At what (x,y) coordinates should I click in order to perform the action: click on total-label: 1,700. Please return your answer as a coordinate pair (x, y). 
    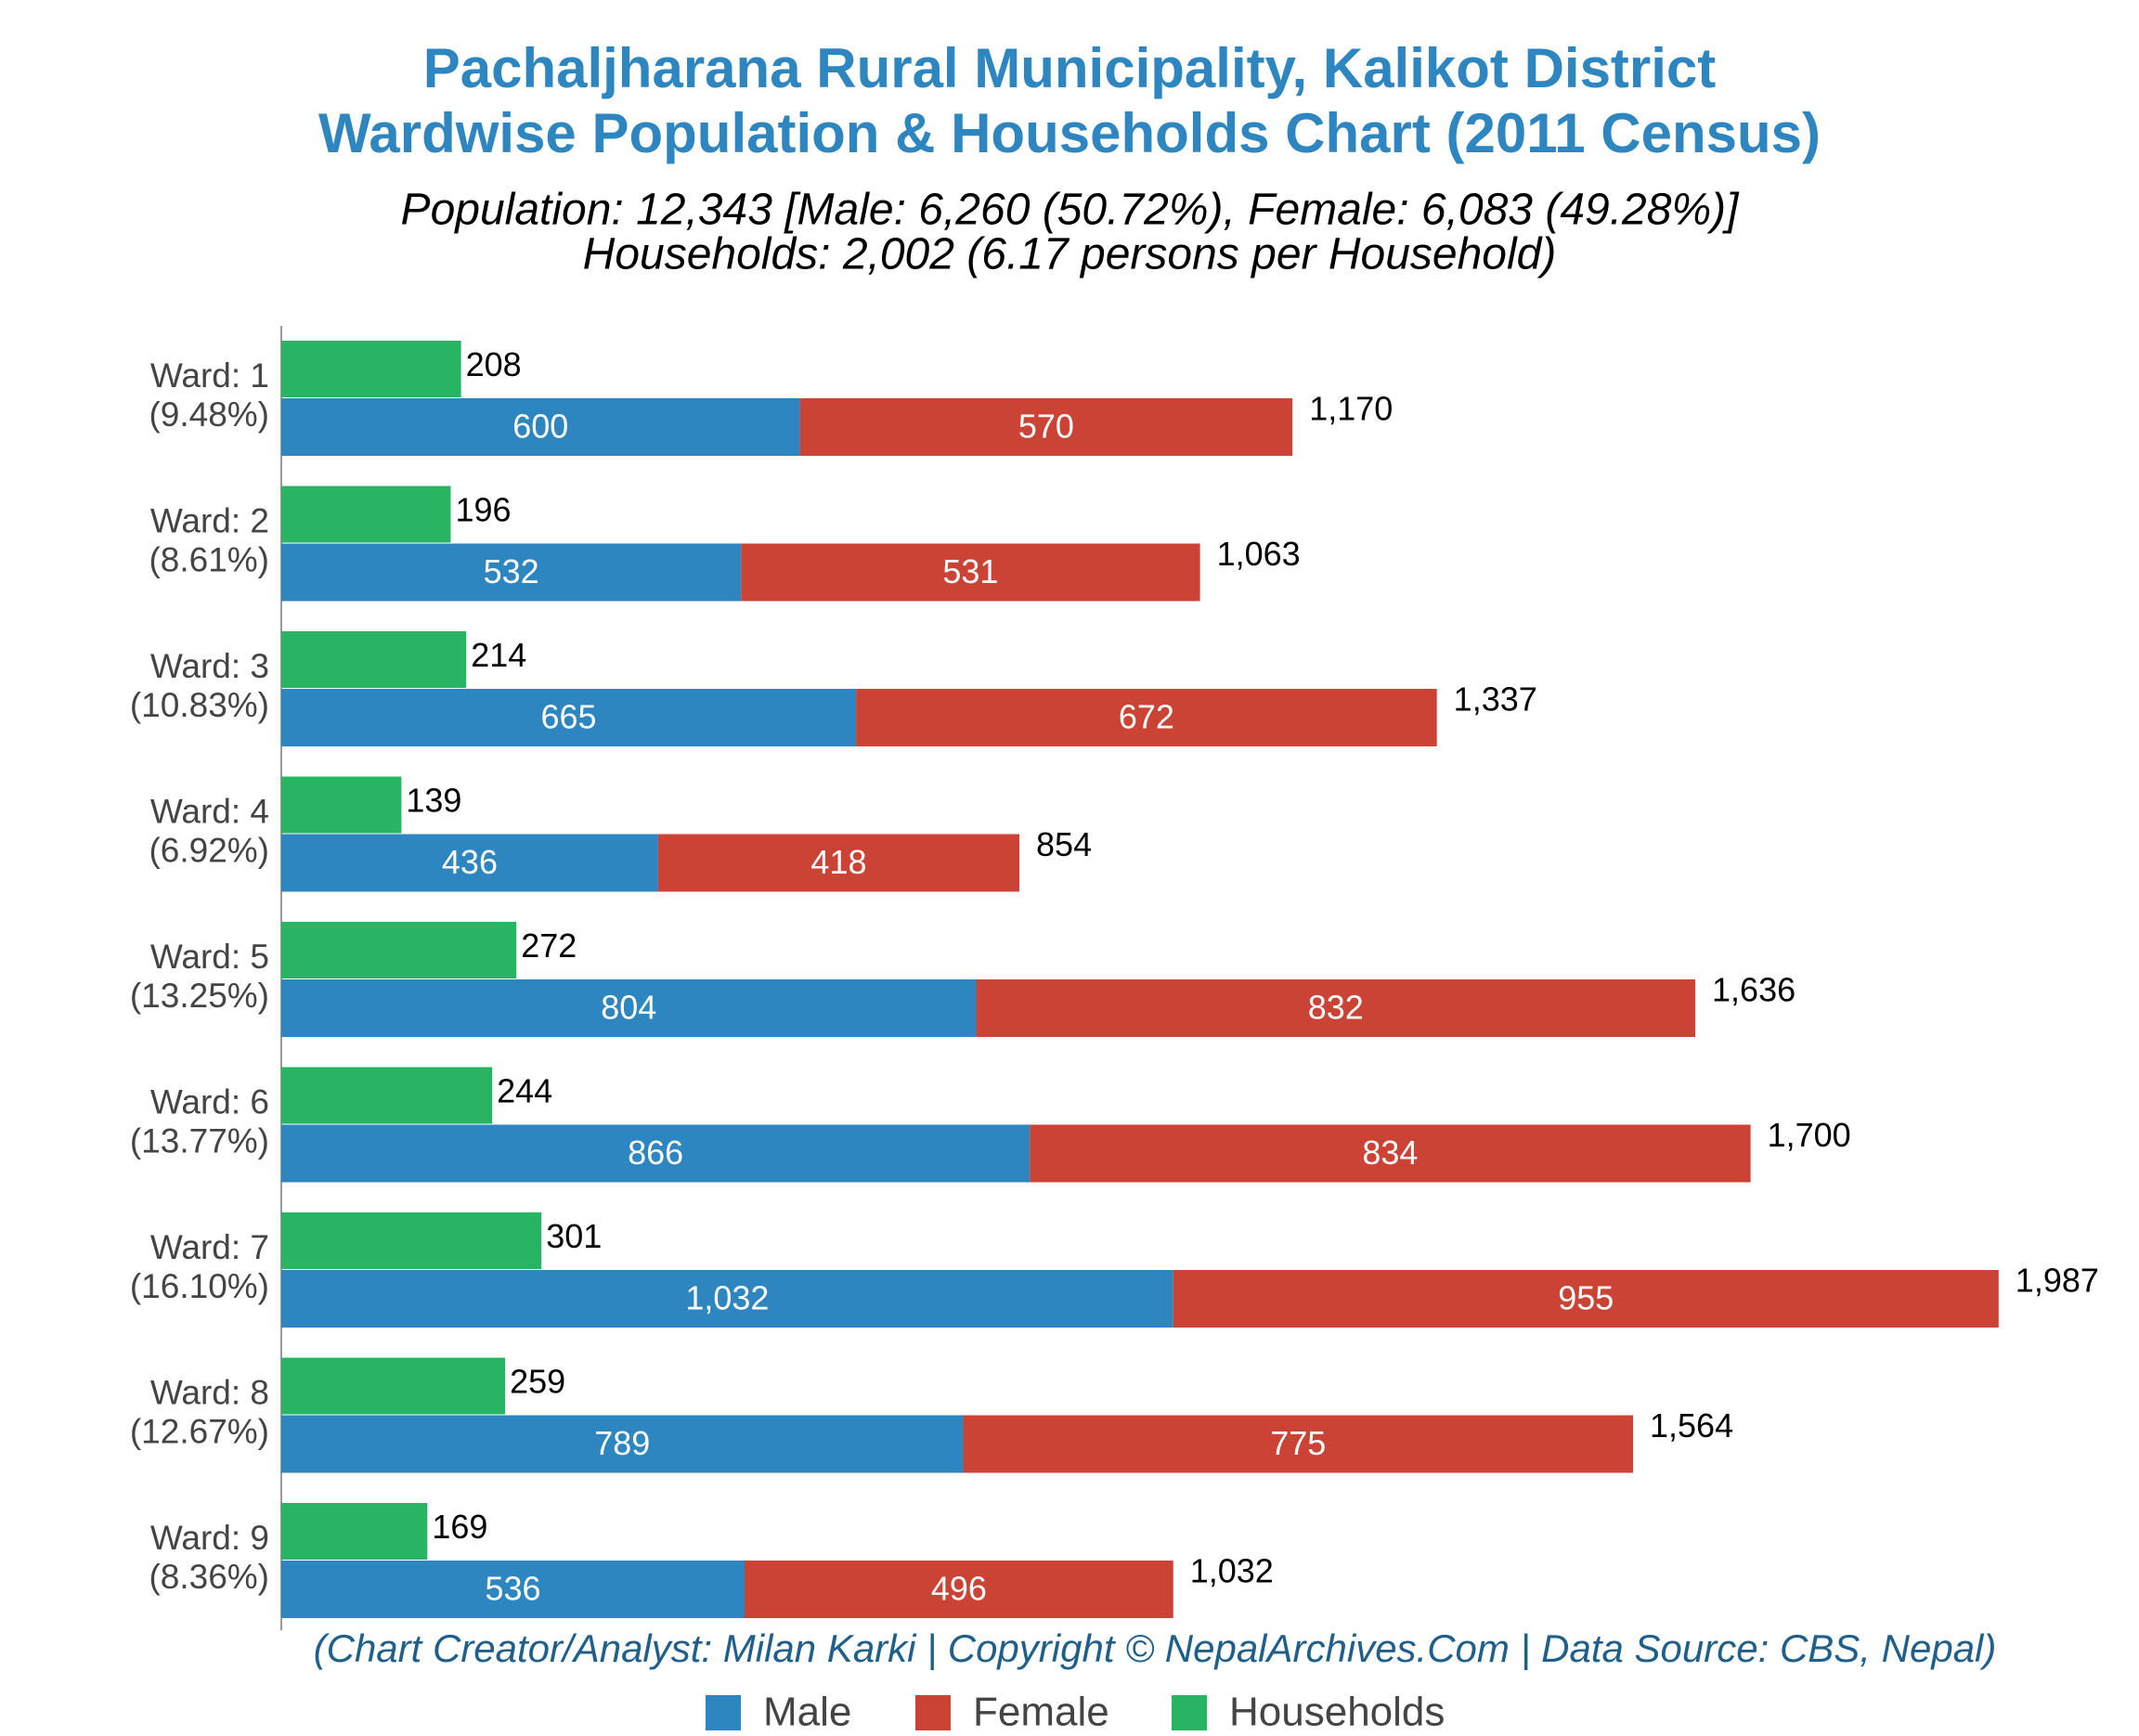
    Looking at the image, I should click on (1809, 1135).